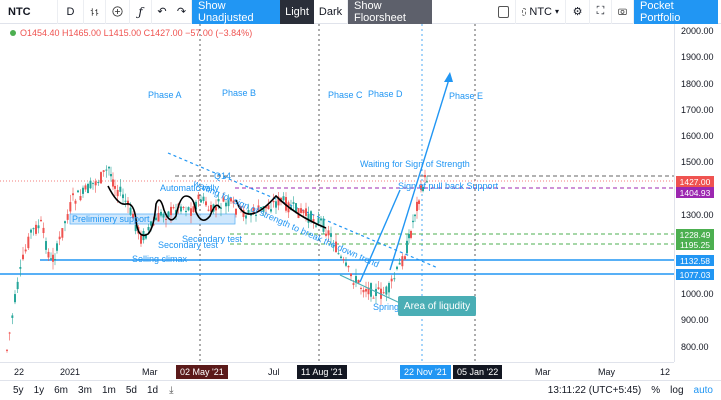  I want to click on bar-style-icon, so click(95, 12).